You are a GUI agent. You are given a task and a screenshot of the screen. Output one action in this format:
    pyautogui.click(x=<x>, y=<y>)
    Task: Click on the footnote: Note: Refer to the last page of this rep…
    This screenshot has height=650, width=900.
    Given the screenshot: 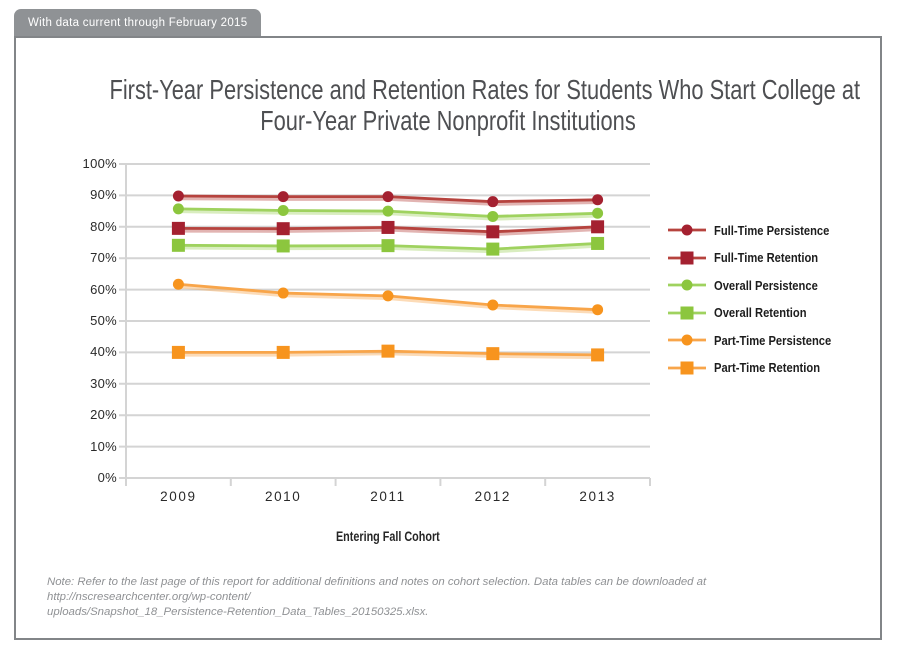 What is the action you would take?
    pyautogui.click(x=457, y=597)
    